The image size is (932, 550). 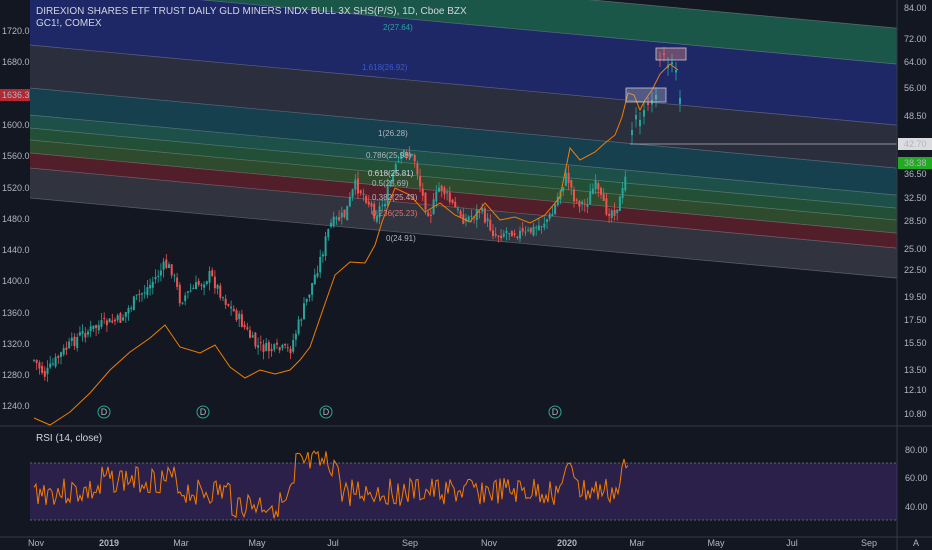 I want to click on left-axis-tick: 1320.0, so click(x=16, y=344).